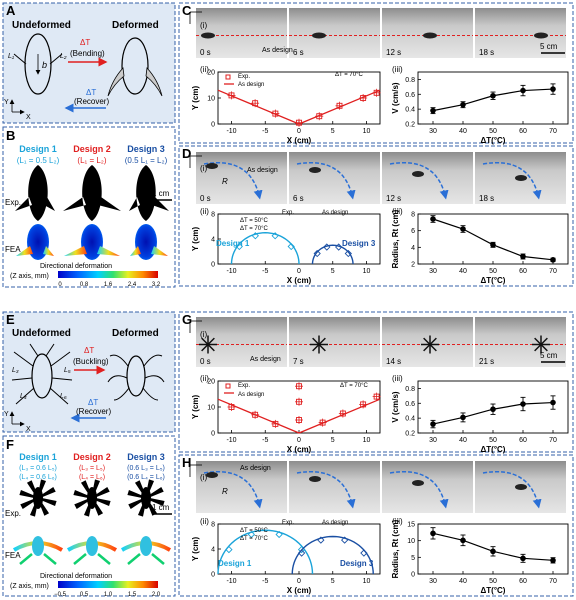 This screenshot has height=600, width=576. I want to click on l1-label: L₁, so click(11, 56).